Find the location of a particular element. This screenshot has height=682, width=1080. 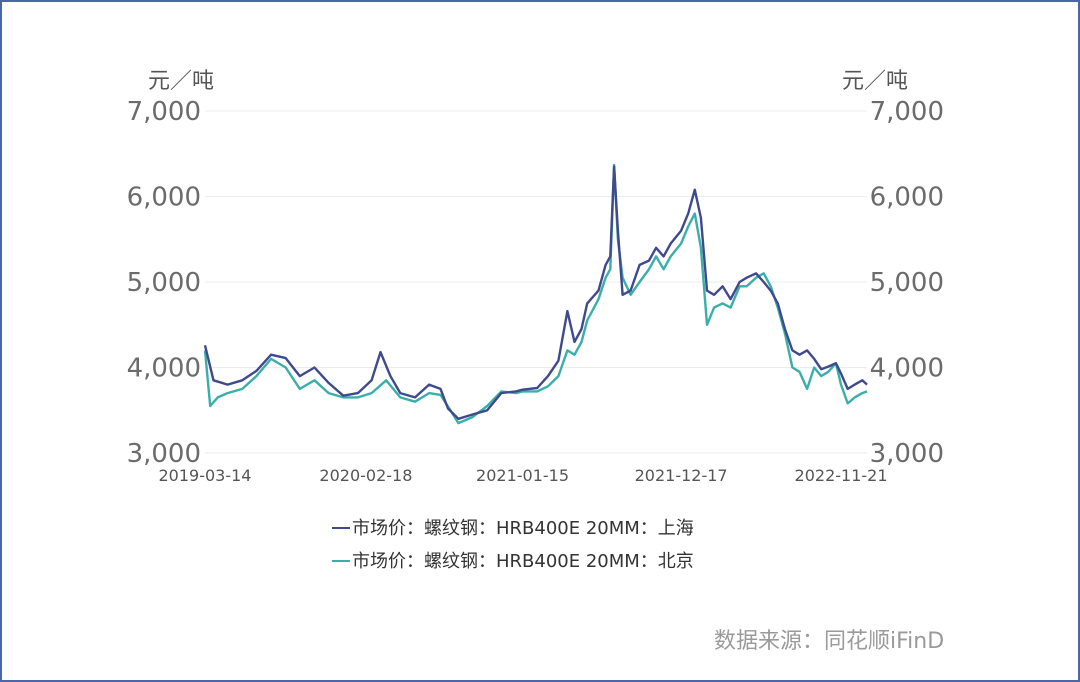

y-tick-label-right: 3,000 is located at coordinates (907, 454).